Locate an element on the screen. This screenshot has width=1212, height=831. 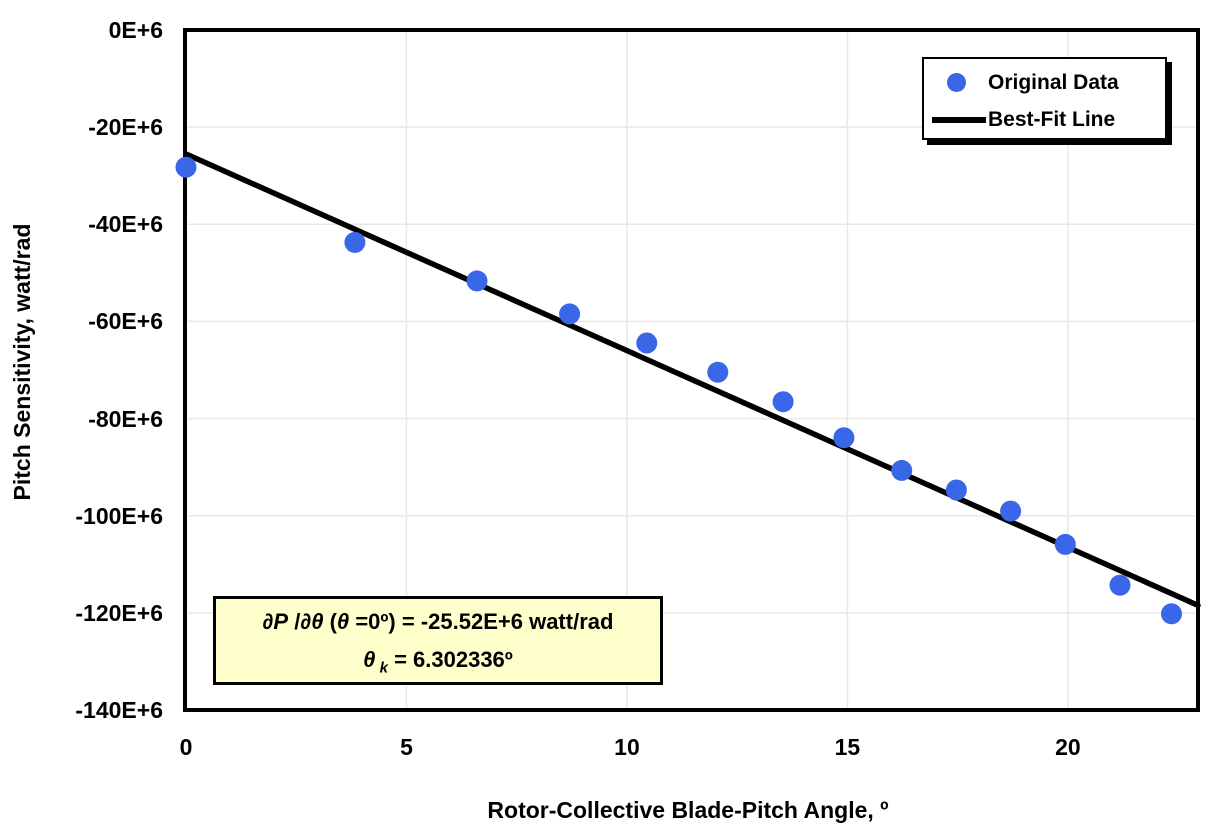
y-tick-label: -20E+6 is located at coordinates (125, 127).